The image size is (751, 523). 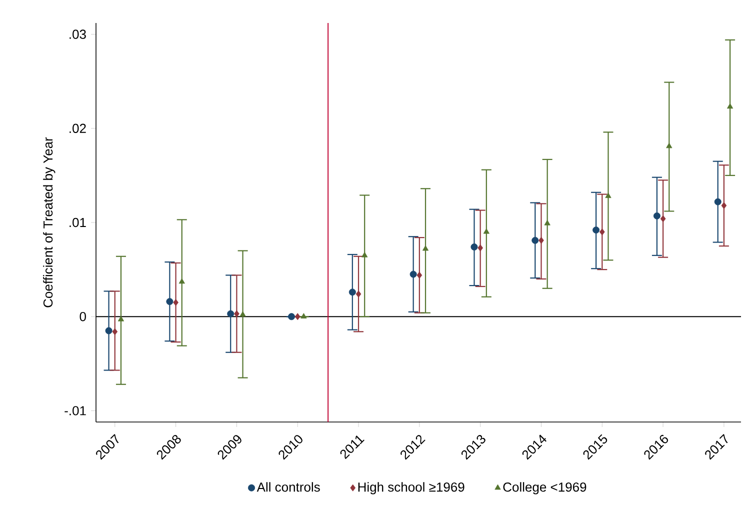 What do you see at coordinates (75, 411) in the screenshot?
I see `y-tick-label: -.01` at bounding box center [75, 411].